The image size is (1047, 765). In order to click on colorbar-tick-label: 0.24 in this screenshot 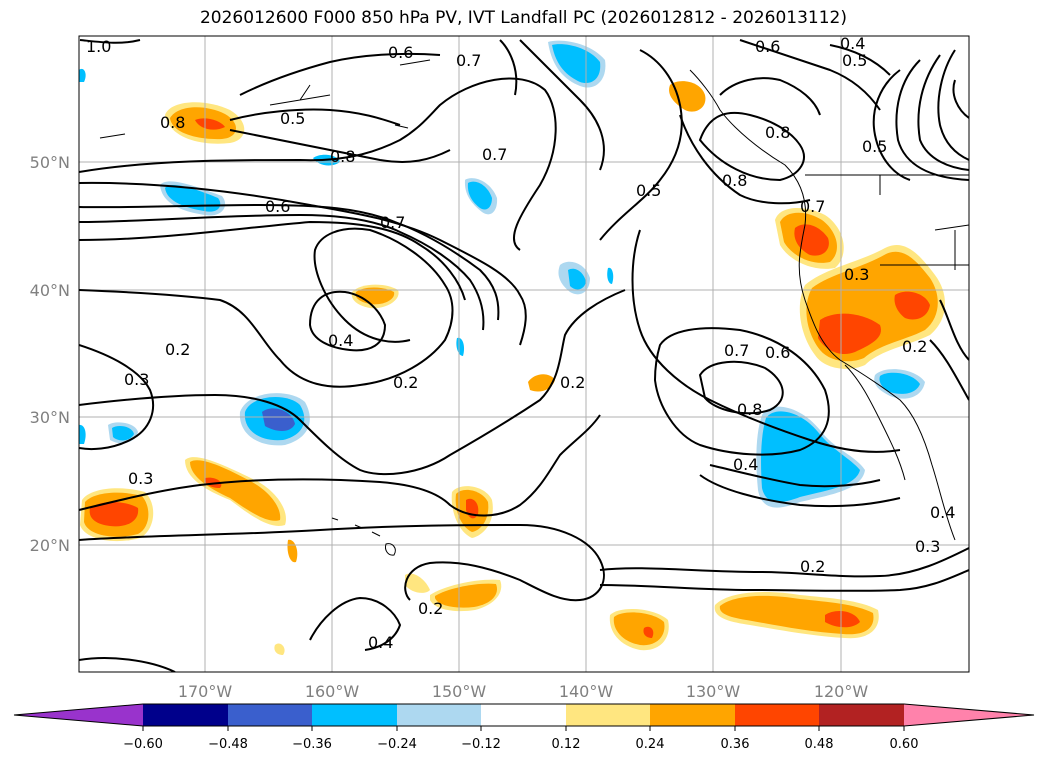, I will do `click(650, 744)`.